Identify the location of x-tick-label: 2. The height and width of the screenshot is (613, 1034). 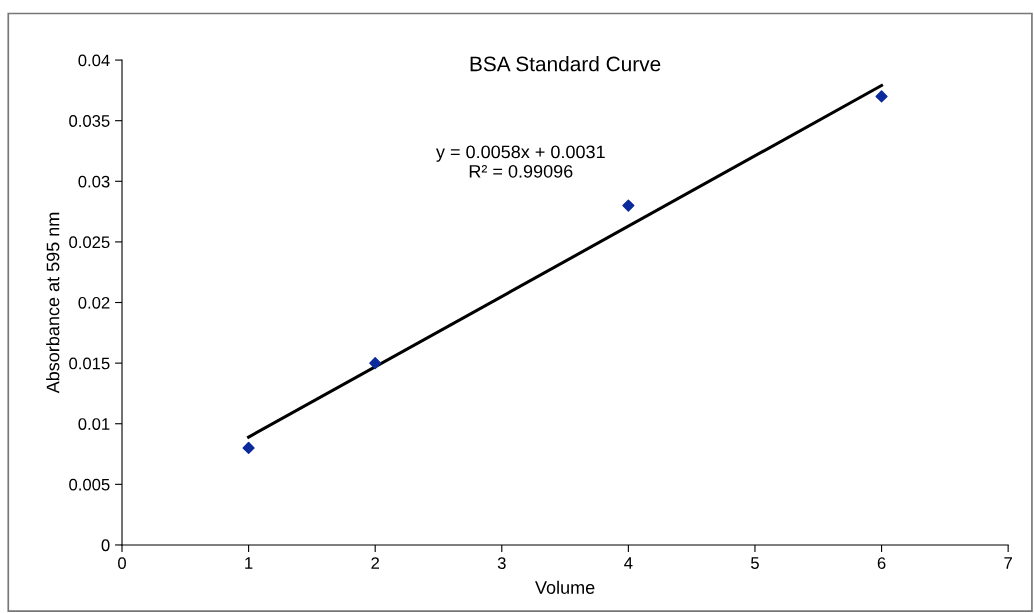
(375, 563).